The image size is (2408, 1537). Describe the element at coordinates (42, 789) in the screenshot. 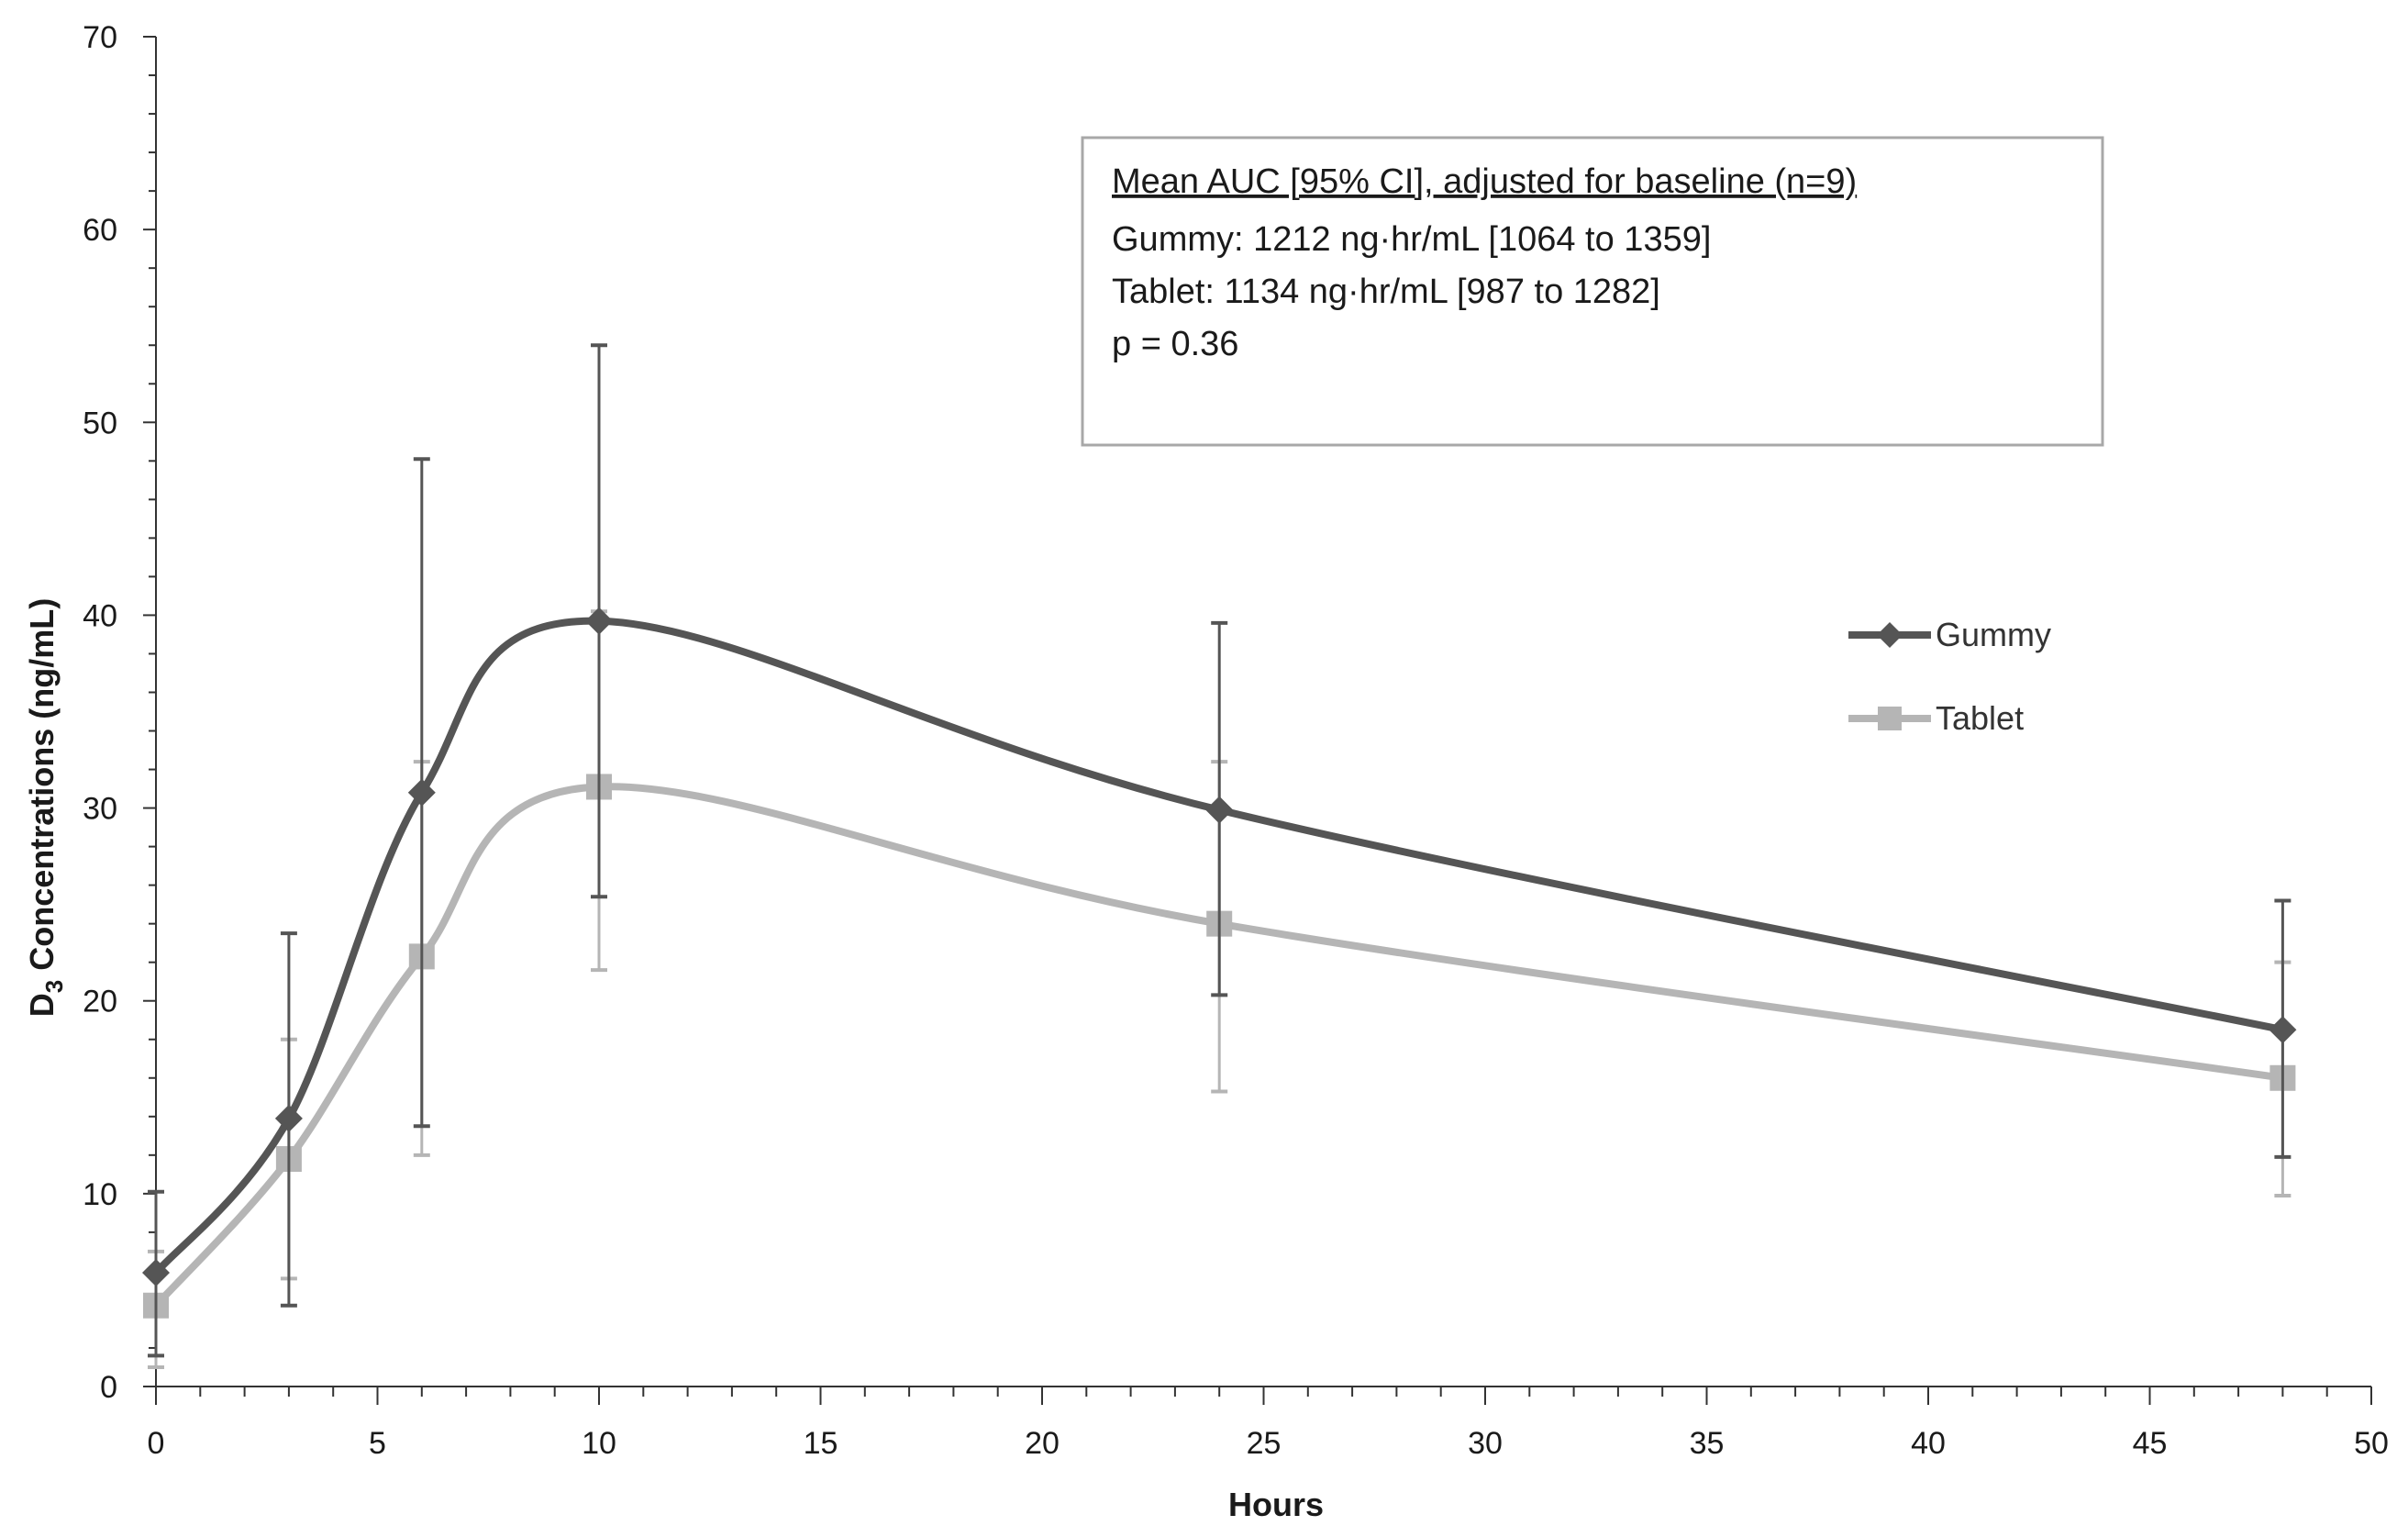

I see `y-axis-title-rest: Concentrations (ng/mL)` at that location.